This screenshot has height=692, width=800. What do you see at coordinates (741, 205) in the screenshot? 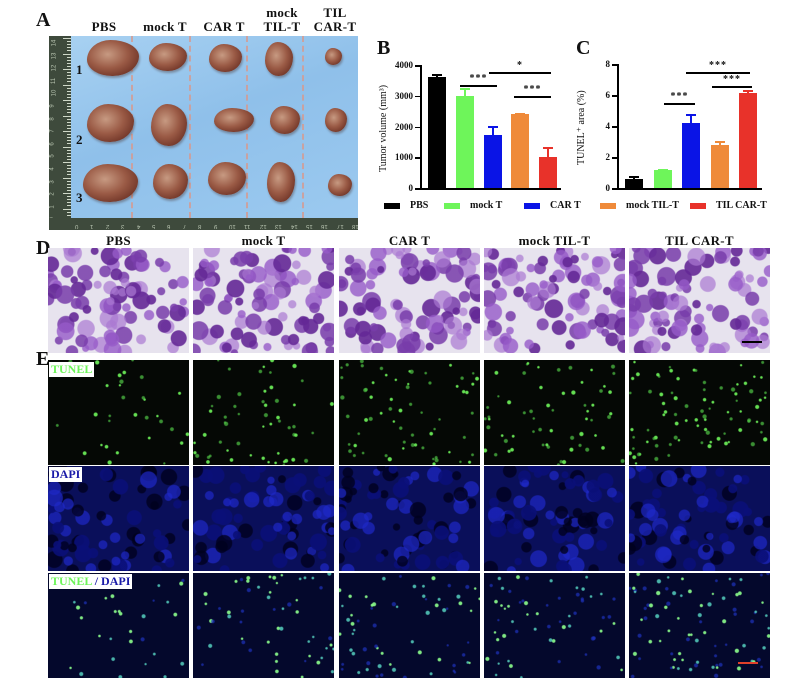
I see `legend-label: TIL CAR-T` at bounding box center [741, 205].